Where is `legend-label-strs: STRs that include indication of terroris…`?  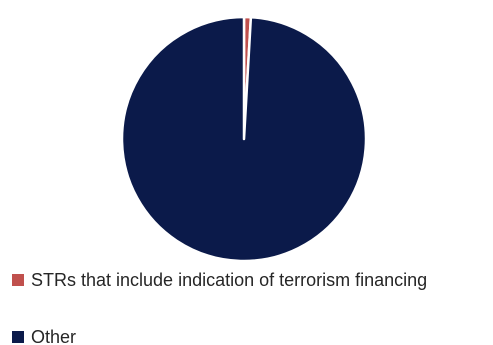
legend-label-strs: STRs that include indication of terroris… is located at coordinates (229, 280).